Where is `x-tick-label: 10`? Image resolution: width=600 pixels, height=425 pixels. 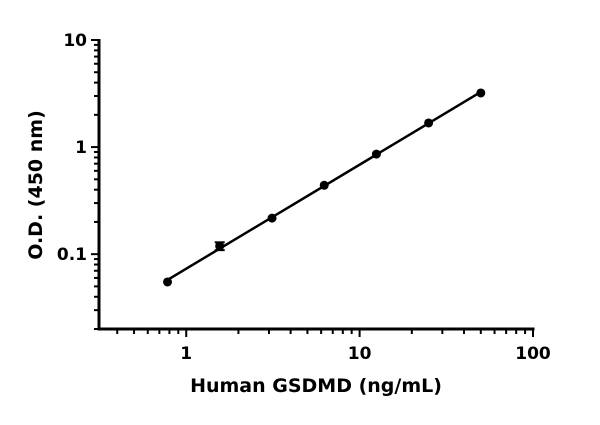
x-tick-label: 10 is located at coordinates (360, 354).